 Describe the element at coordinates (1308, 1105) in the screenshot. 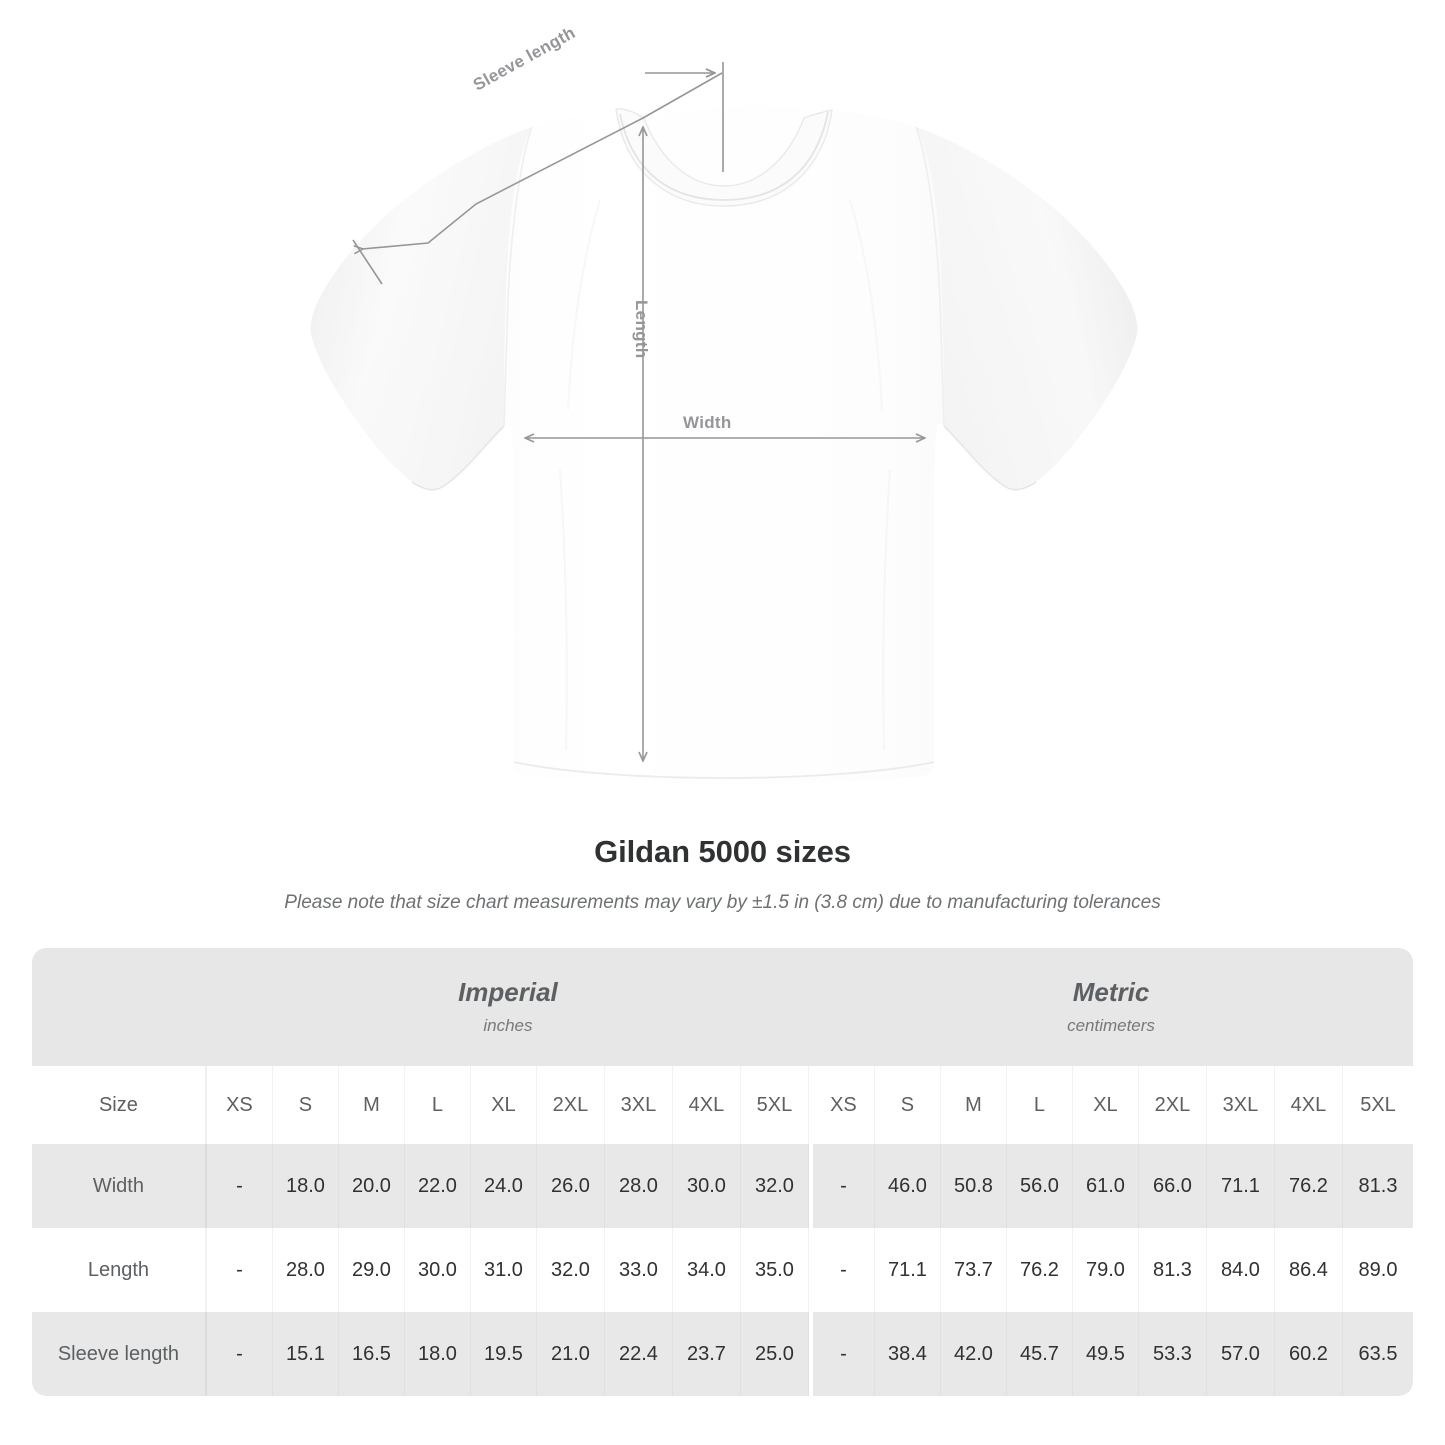

I see `header-size-metric-4xl: 4XL` at that location.